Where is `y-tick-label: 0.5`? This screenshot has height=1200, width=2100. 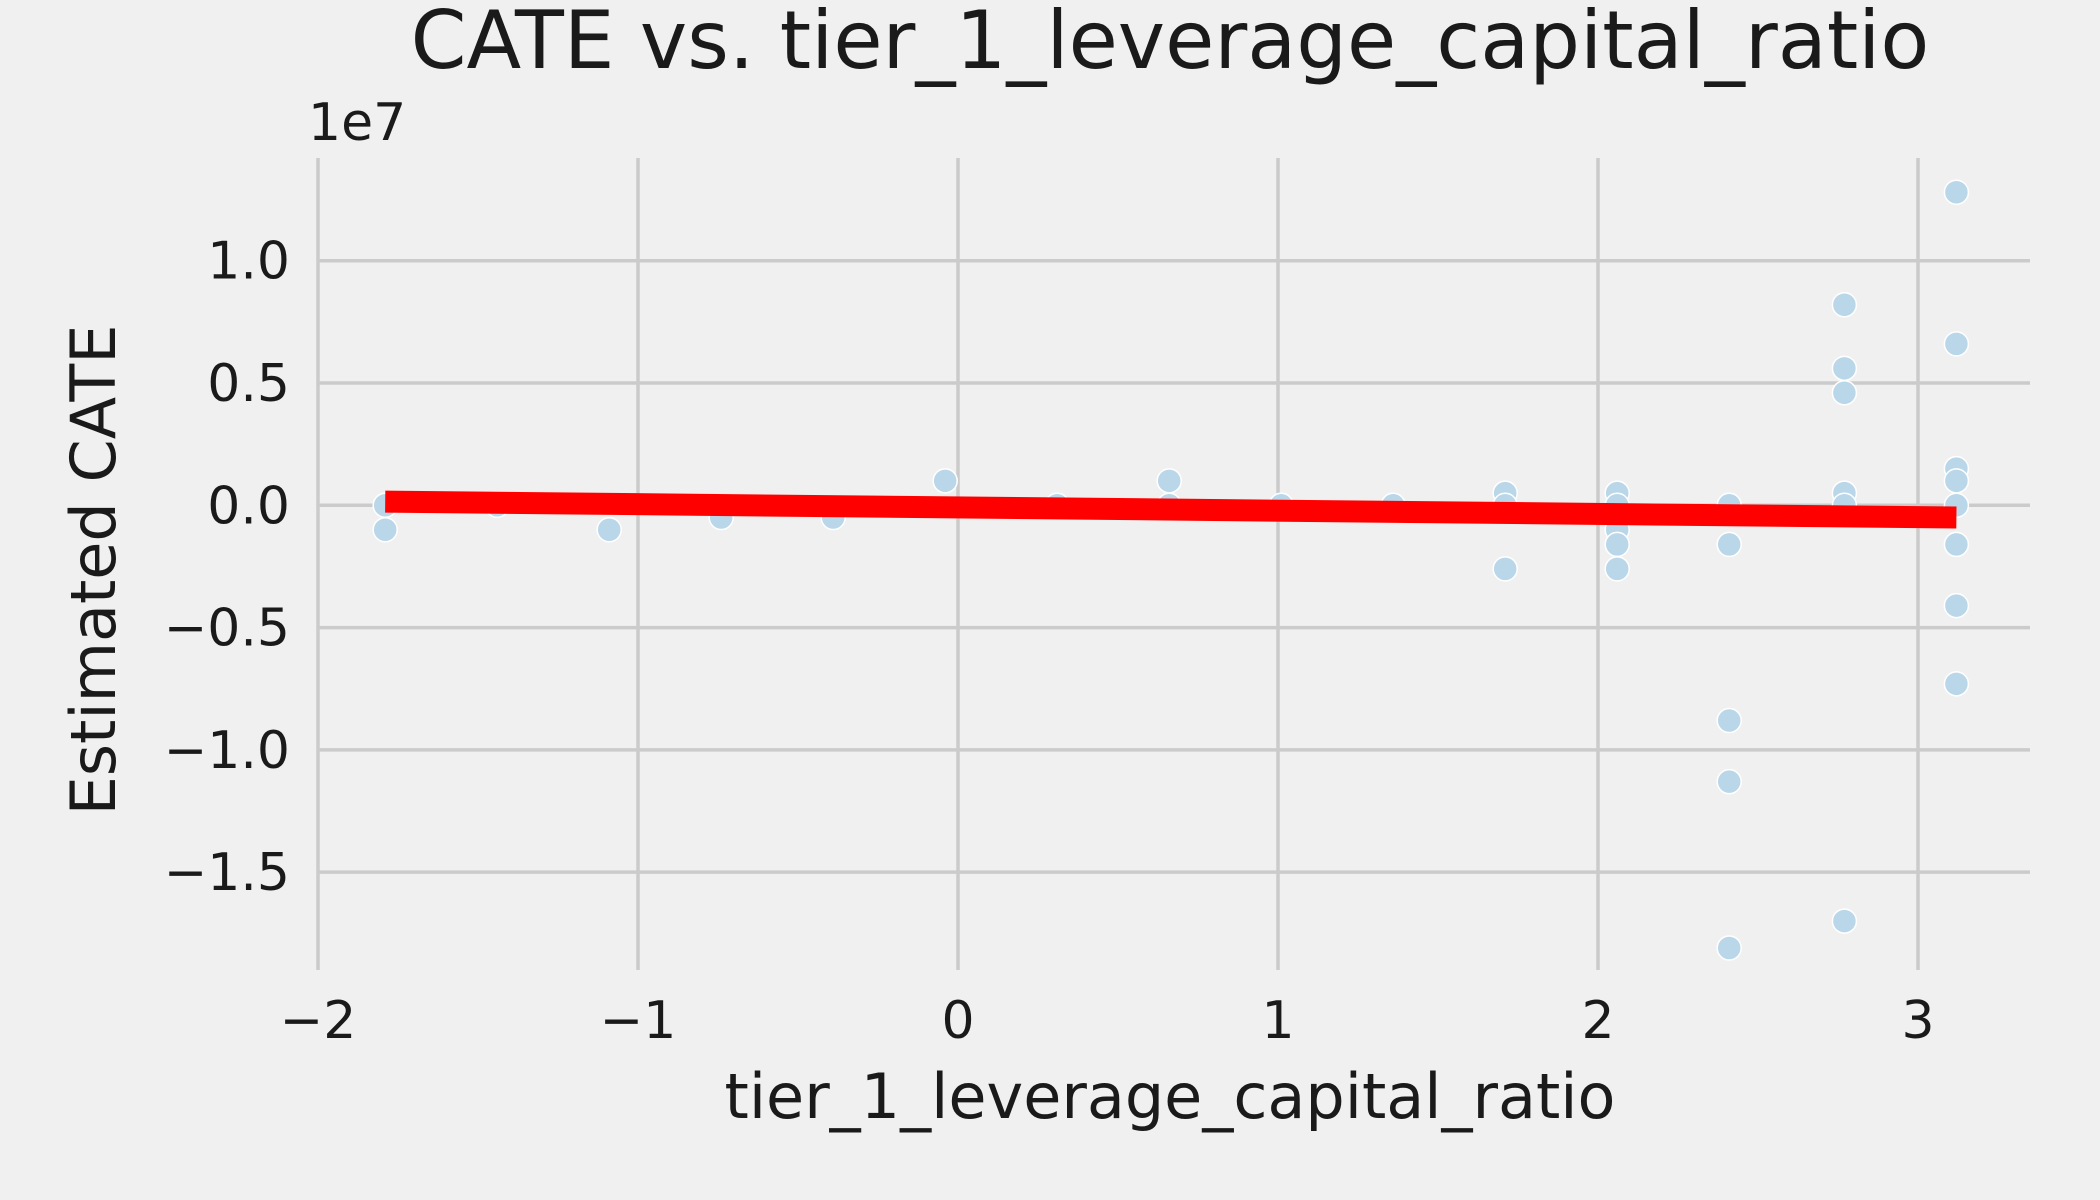 y-tick-label: 0.5 is located at coordinates (248, 384).